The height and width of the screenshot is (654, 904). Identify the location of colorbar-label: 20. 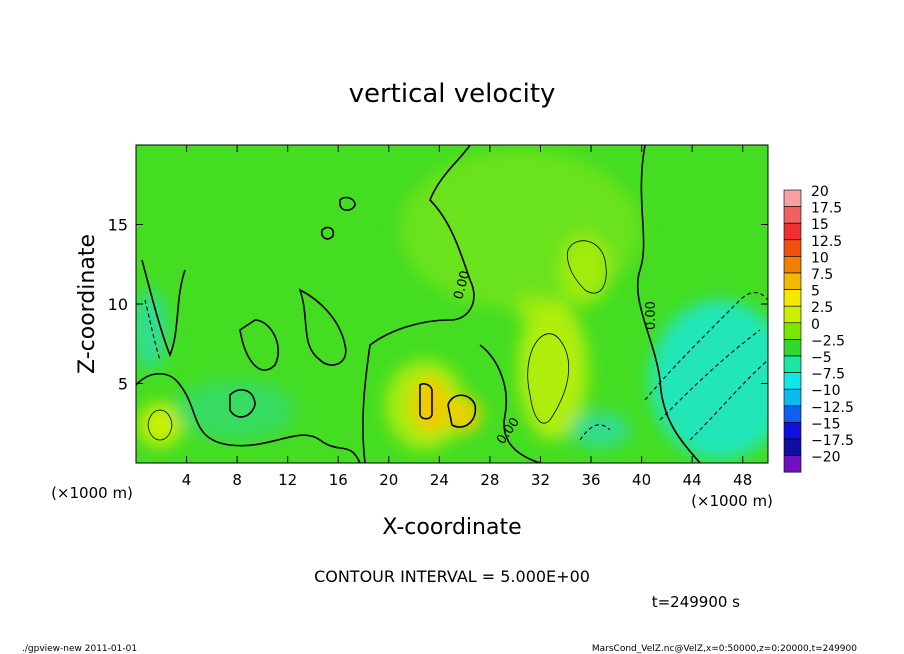
(820, 192).